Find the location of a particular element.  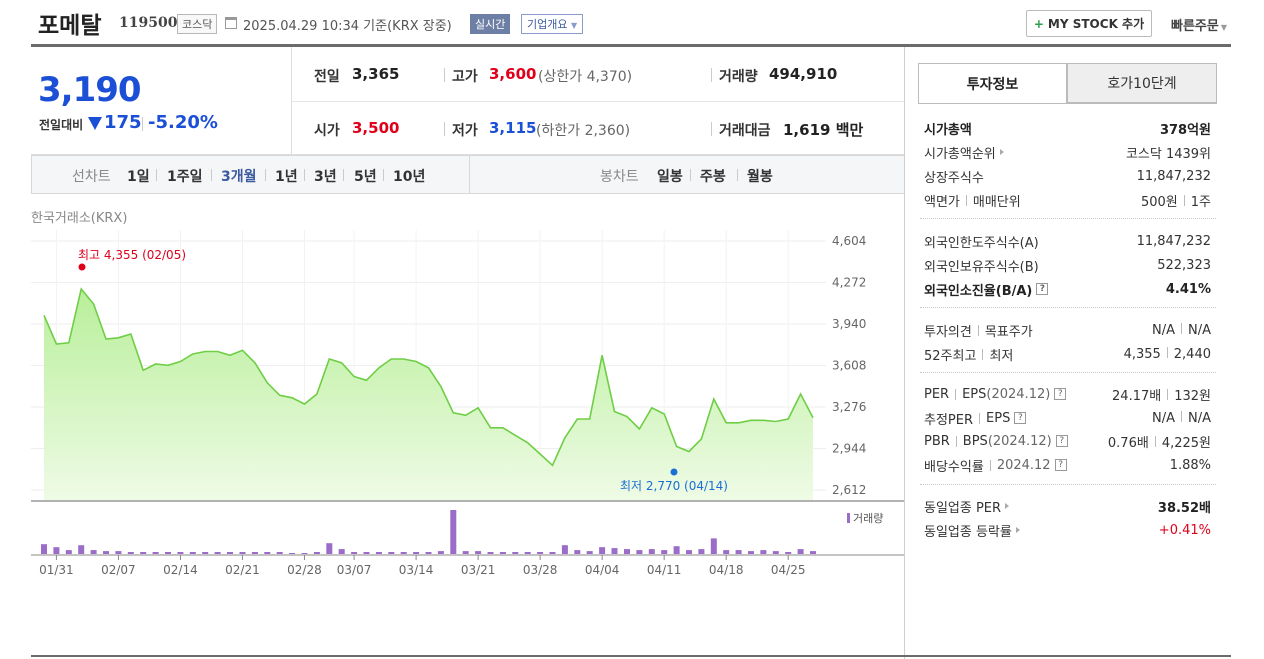

period-1d: 1일 is located at coordinates (138, 177).